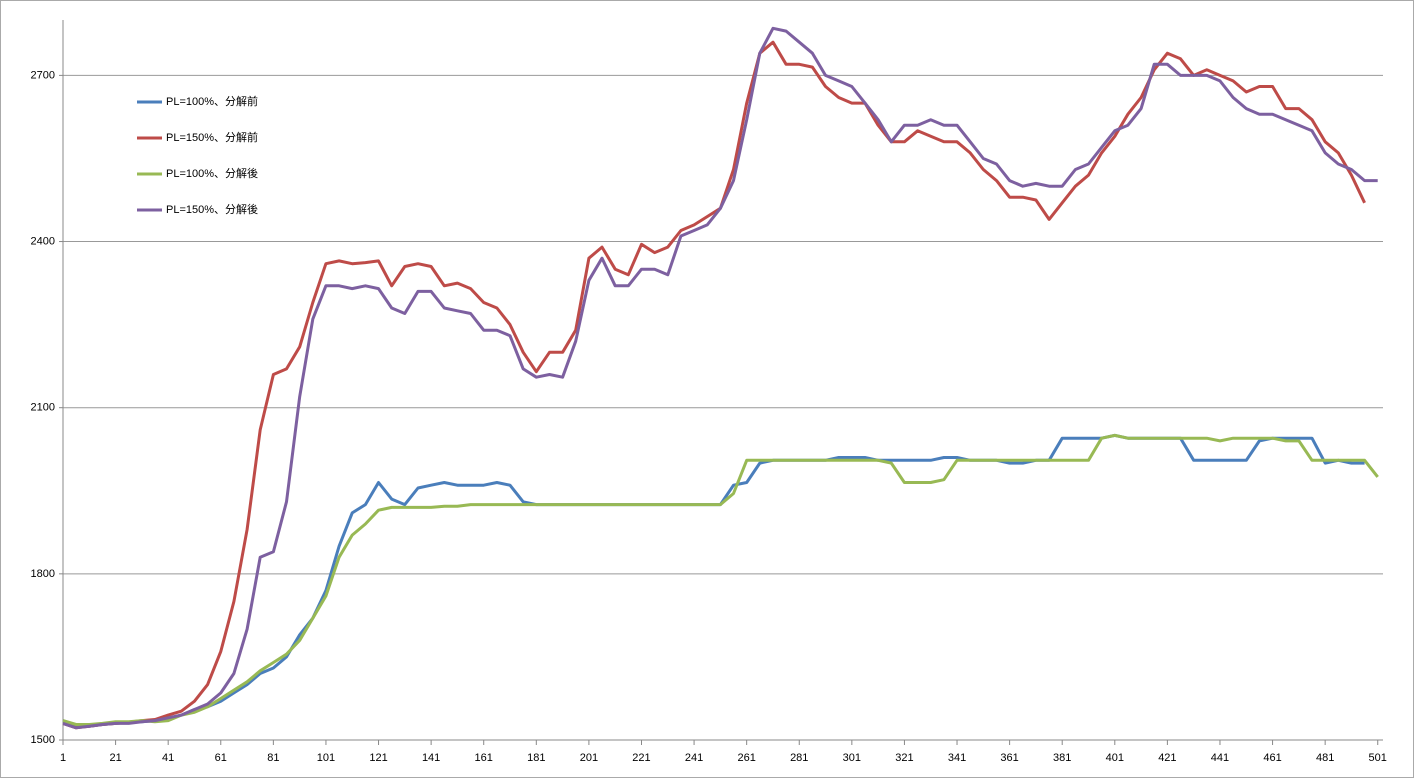 Image resolution: width=1414 pixels, height=778 pixels. Describe the element at coordinates (1115, 758) in the screenshot. I see `x-tick-label: 401` at that location.